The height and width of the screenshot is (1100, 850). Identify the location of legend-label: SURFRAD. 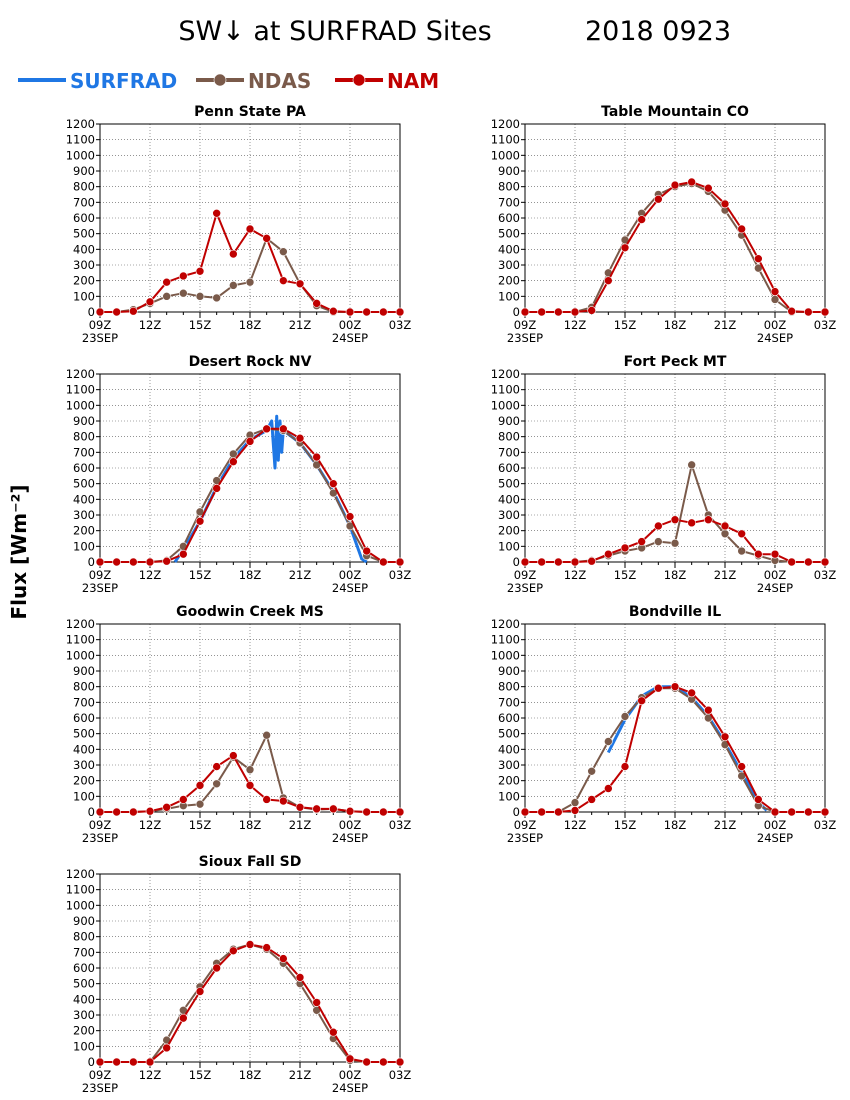
(123, 81).